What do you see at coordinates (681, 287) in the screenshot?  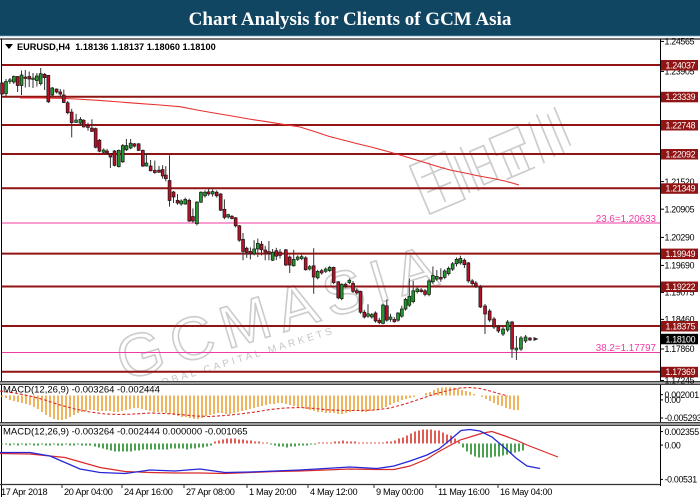 I see `svg-text: 1.19222` at bounding box center [681, 287].